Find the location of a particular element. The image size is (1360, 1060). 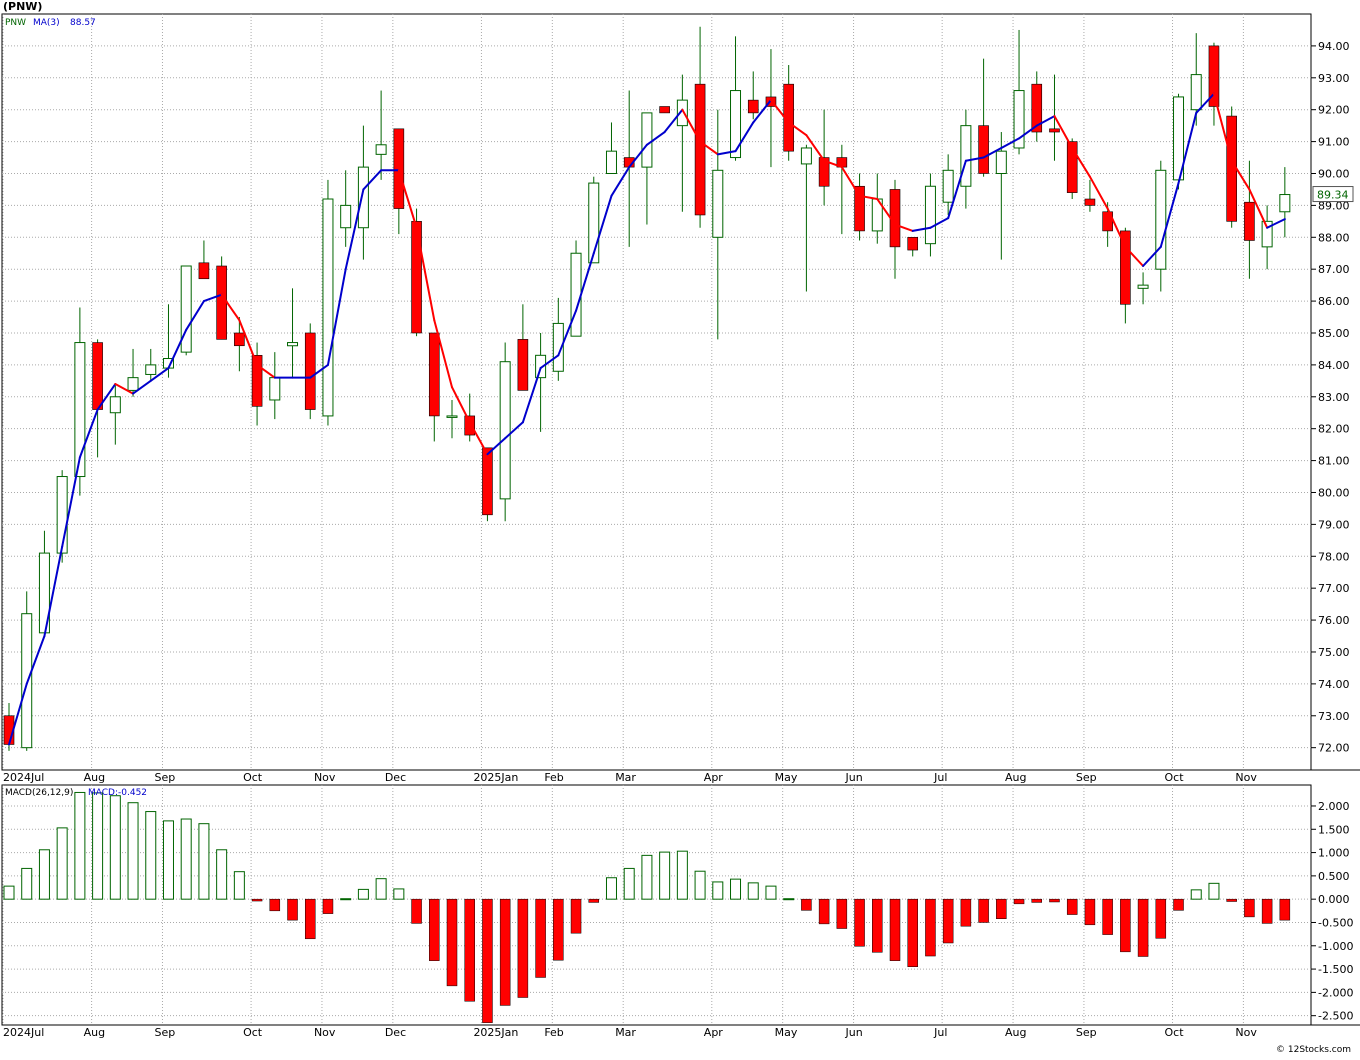

price-tick-label: 86.00 is located at coordinates (1334, 301).